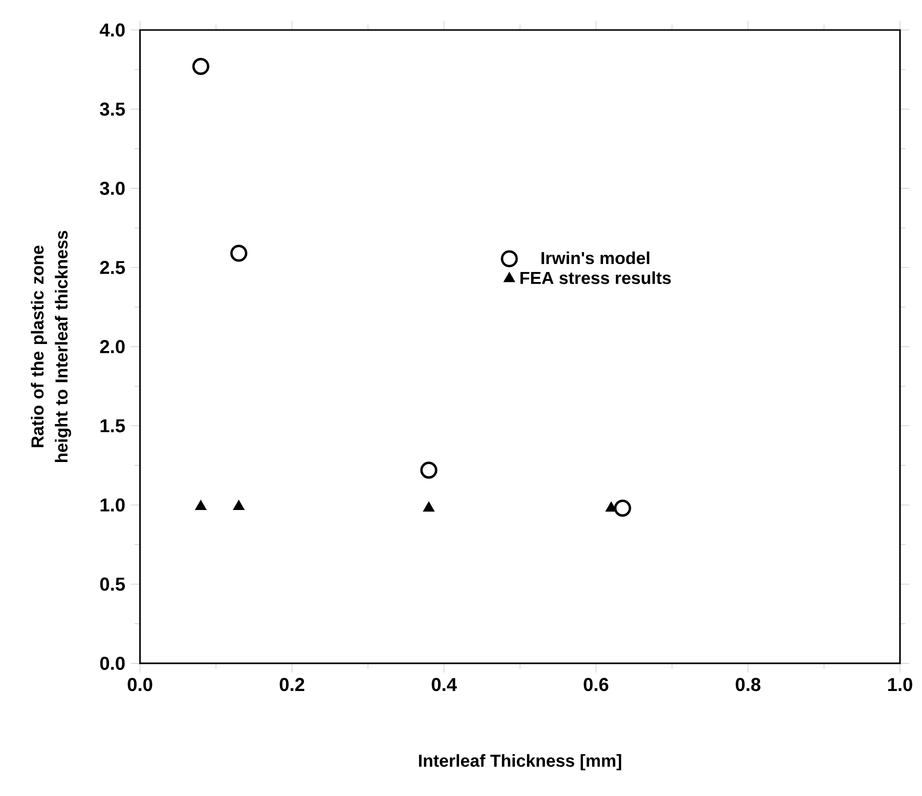  What do you see at coordinates (112, 188) in the screenshot?
I see `y-tick-label: 3.0` at bounding box center [112, 188].